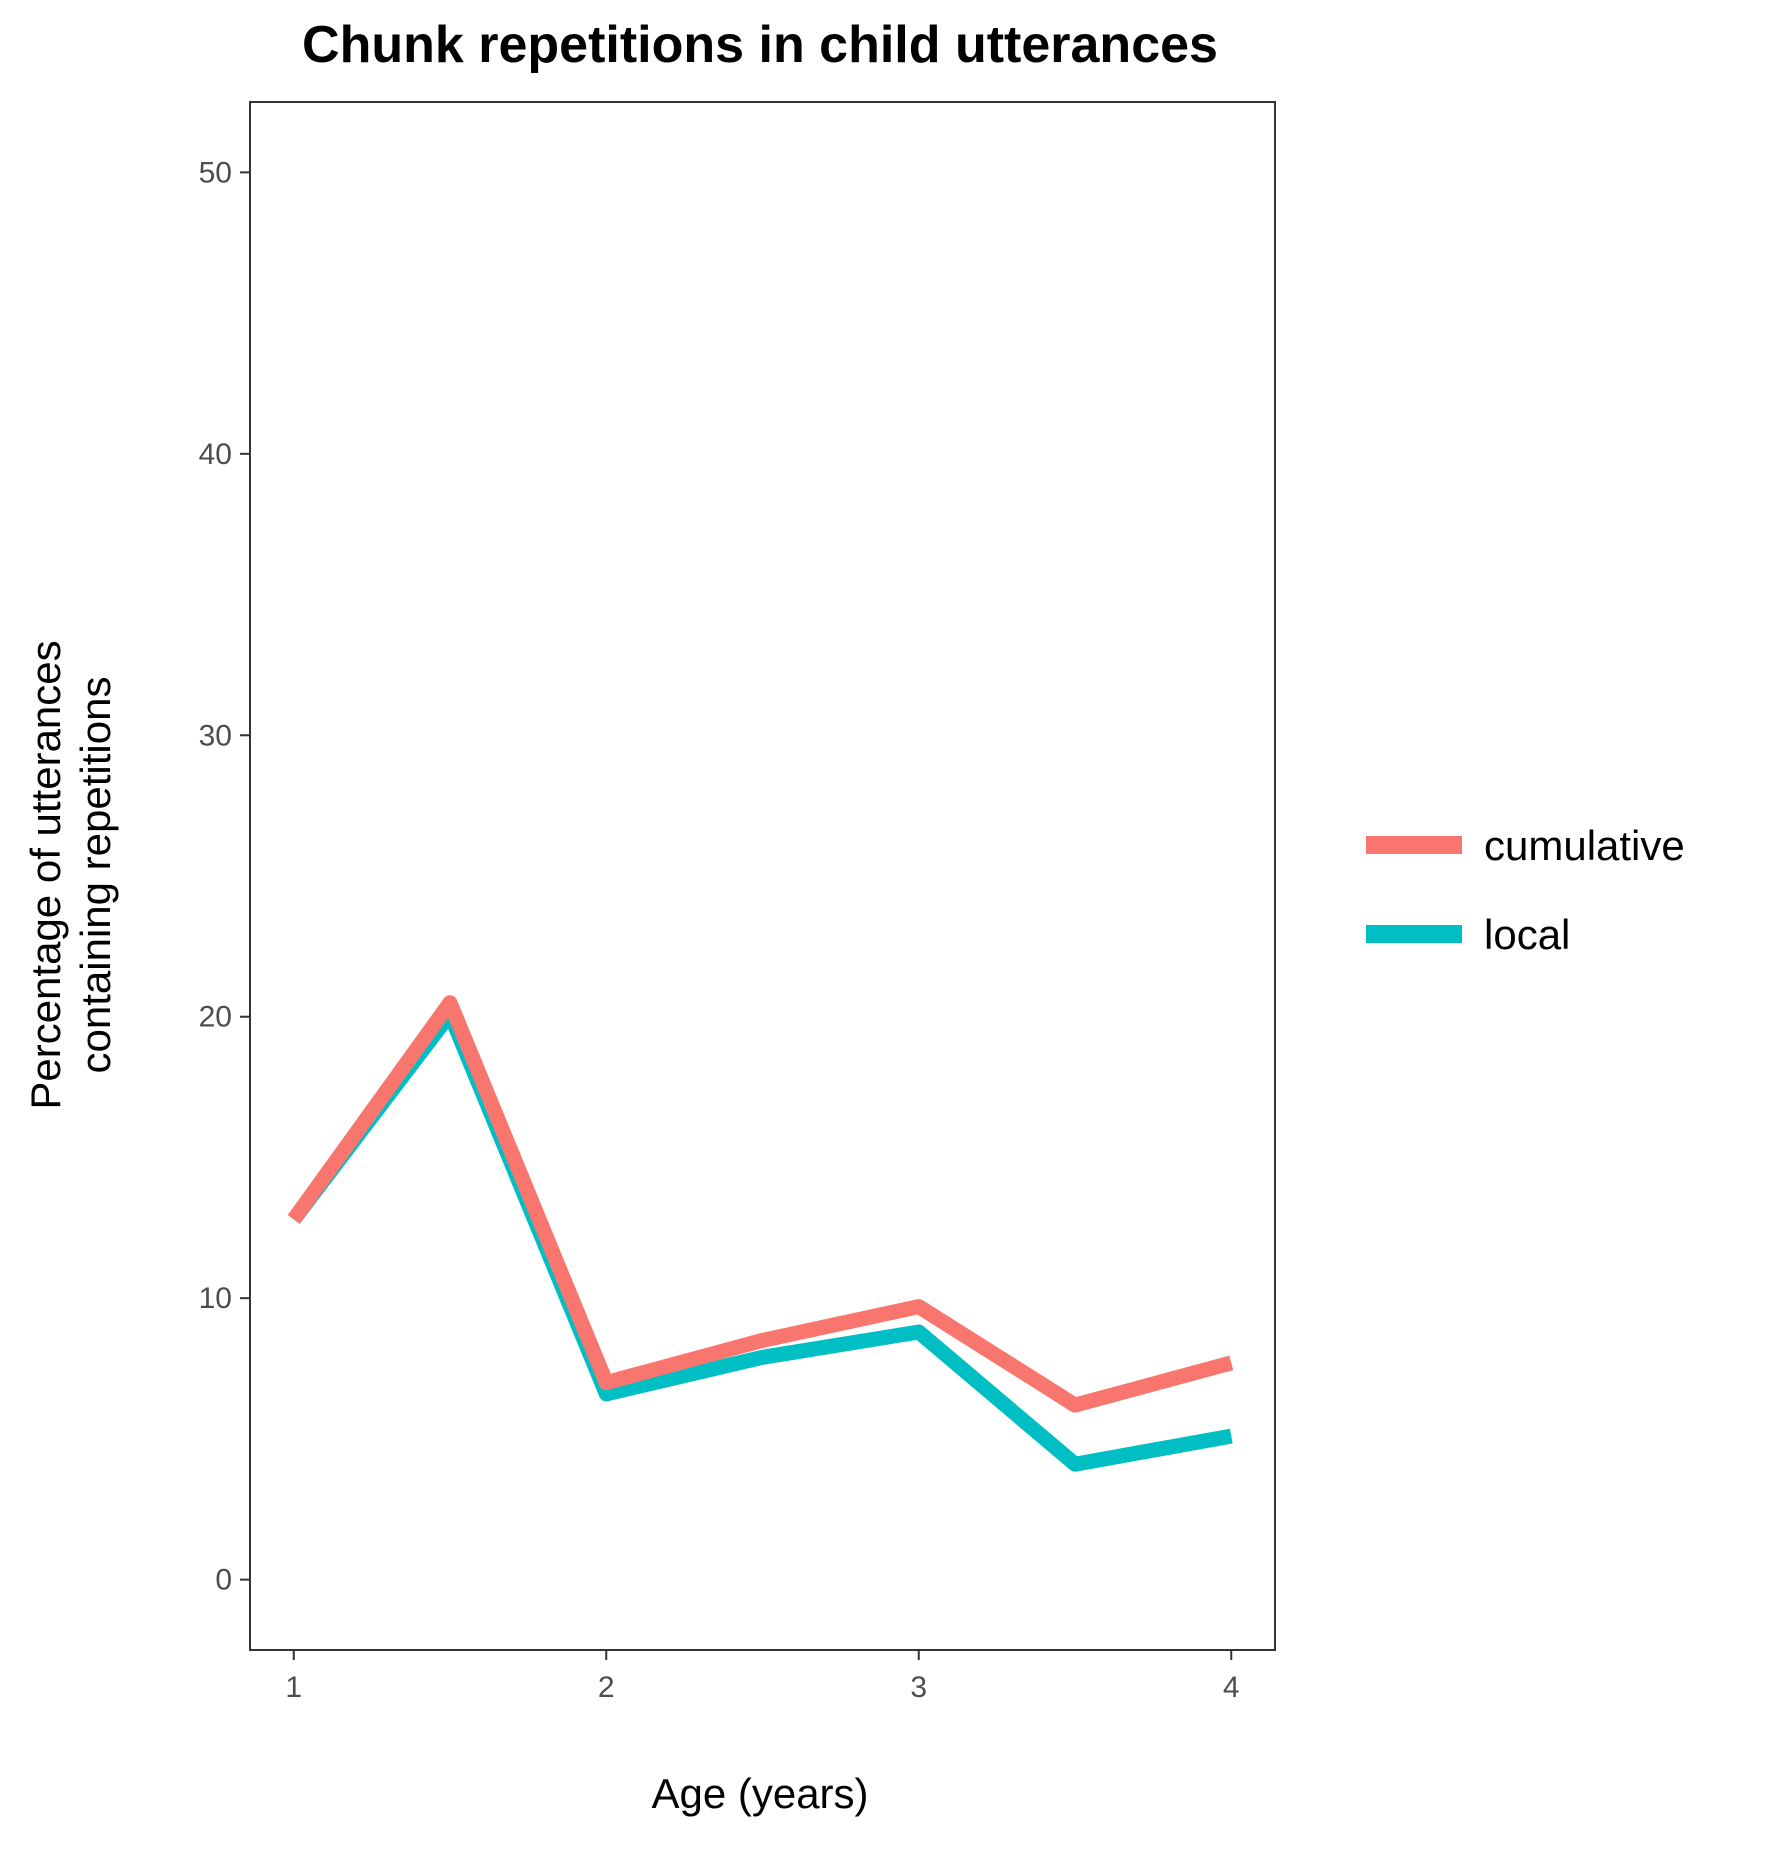 This screenshot has height=1863, width=1770. Describe the element at coordinates (1584, 845) in the screenshot. I see `legend-label-cumulative: cumulative` at that location.